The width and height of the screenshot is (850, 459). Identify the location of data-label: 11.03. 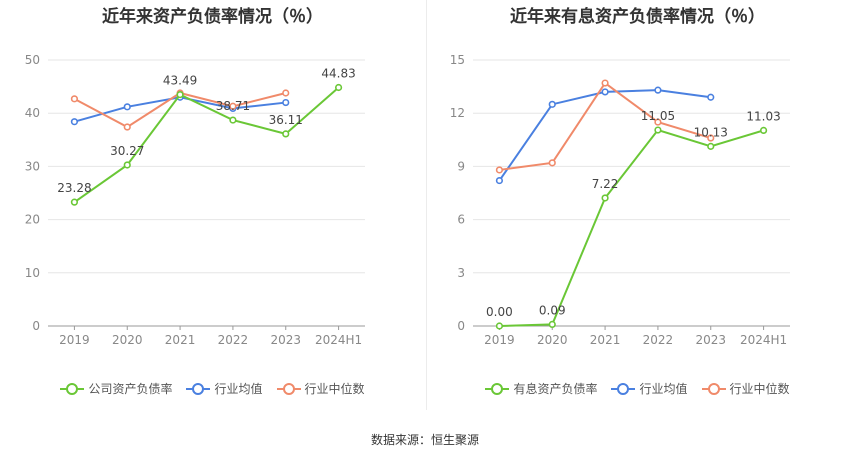
(763, 116).